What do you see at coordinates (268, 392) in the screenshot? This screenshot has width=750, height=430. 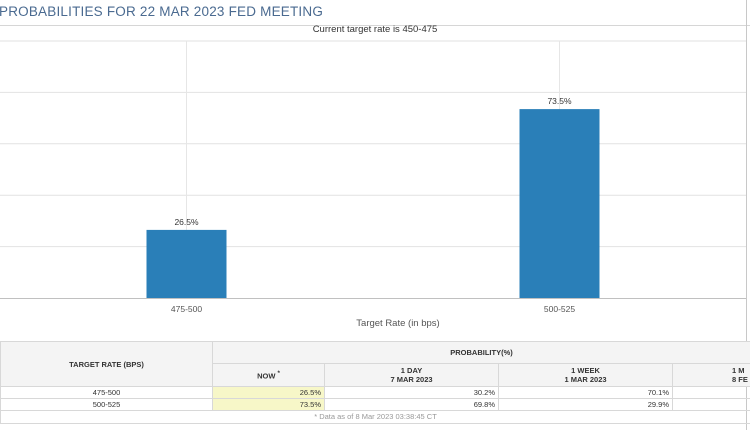 I see `now-cell: 26.5%` at bounding box center [268, 392].